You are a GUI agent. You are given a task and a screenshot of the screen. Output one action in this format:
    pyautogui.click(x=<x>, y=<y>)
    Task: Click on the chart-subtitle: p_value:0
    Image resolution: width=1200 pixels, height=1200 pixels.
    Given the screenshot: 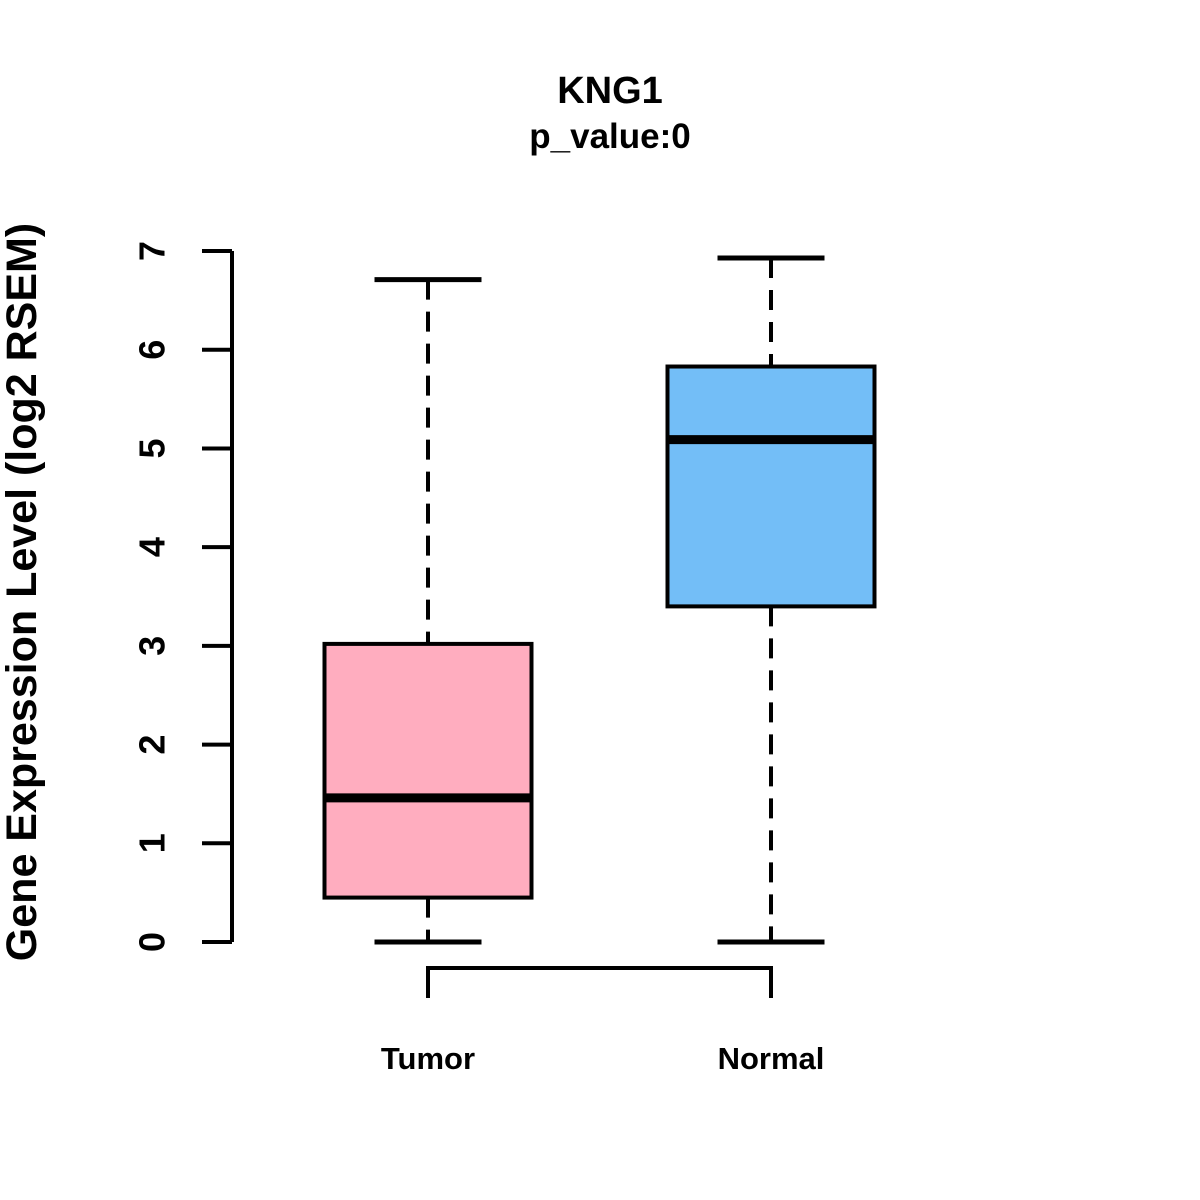 What is the action you would take?
    pyautogui.click(x=609, y=136)
    